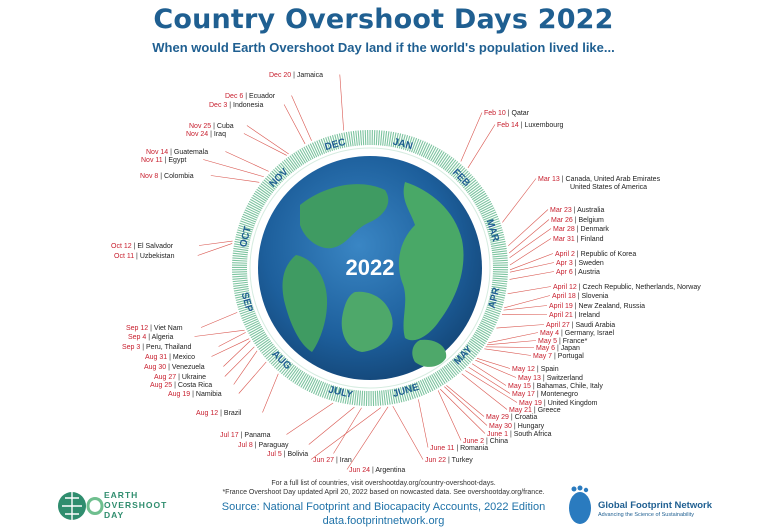 This screenshot has height=531, width=767. Describe the element at coordinates (550, 369) in the screenshot. I see `entry-countries: Spain` at that location.